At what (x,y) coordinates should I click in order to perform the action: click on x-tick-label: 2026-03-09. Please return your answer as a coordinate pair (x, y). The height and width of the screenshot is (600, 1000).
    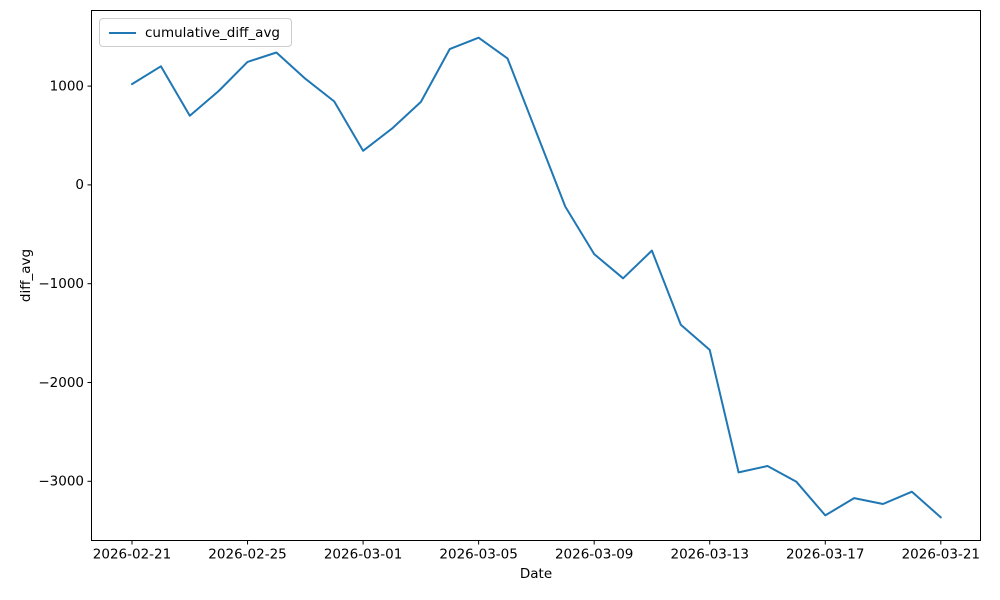
    Looking at the image, I should click on (594, 555).